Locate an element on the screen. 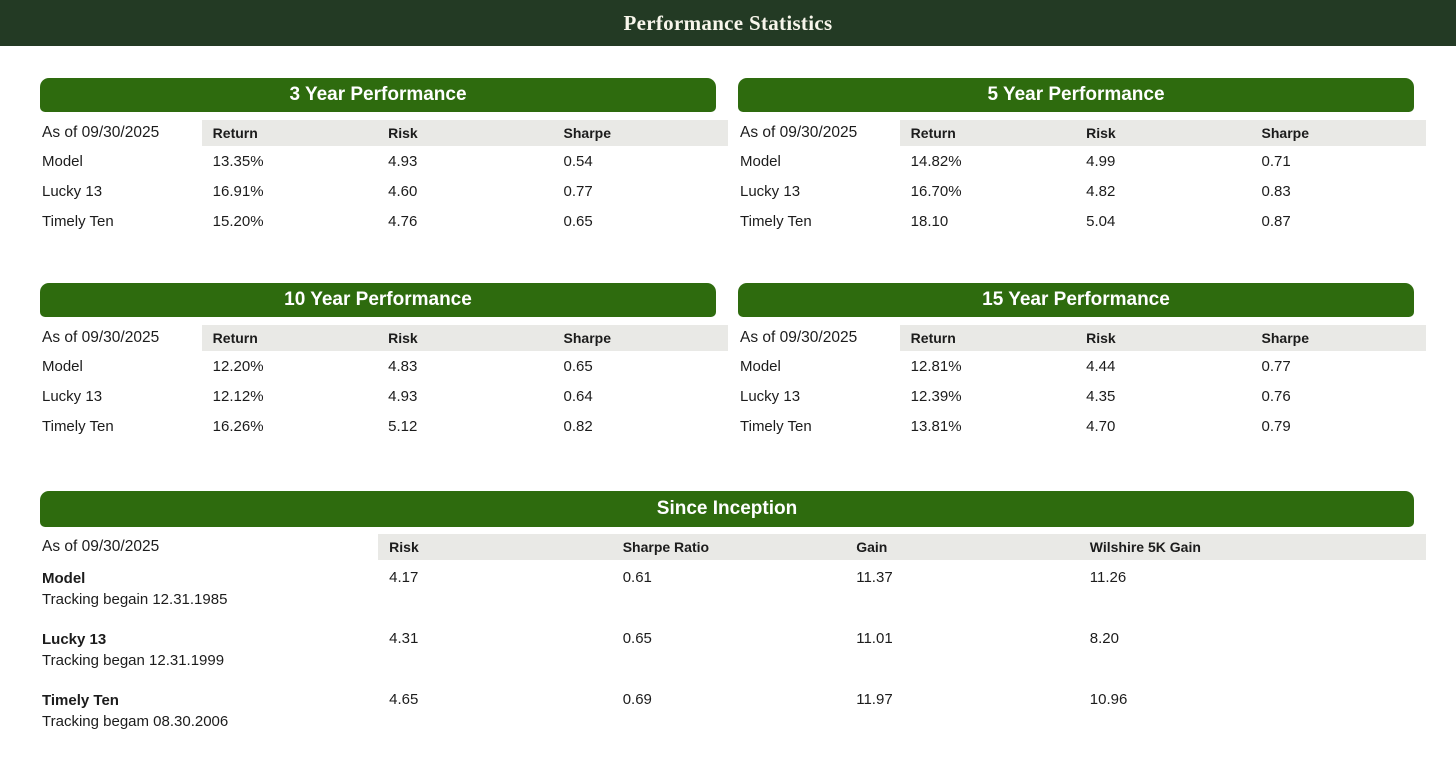  row-label-cell: Lucky 13 Tracking began 12.31.1999 is located at coordinates (209, 651).